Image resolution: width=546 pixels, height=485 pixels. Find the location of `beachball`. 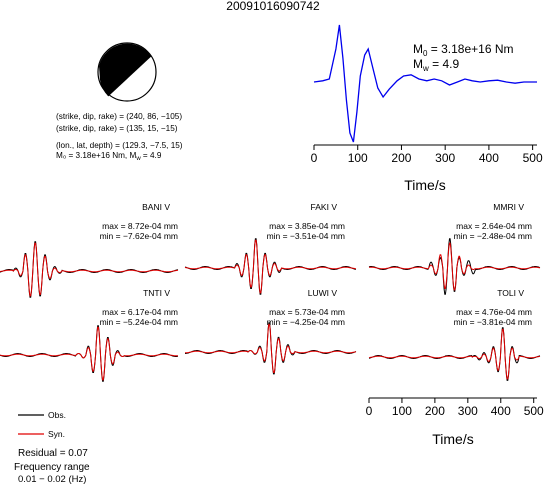

beachball is located at coordinates (127, 72).